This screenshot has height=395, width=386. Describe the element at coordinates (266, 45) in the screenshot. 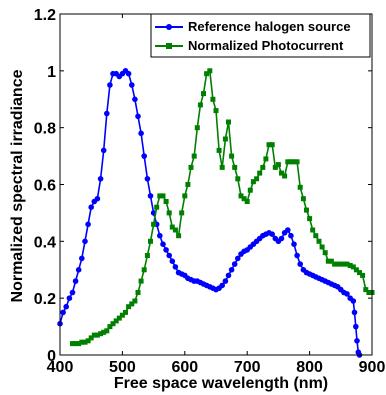

I see `legend-label-photocurrent: Normalized Photocurrent` at that location.